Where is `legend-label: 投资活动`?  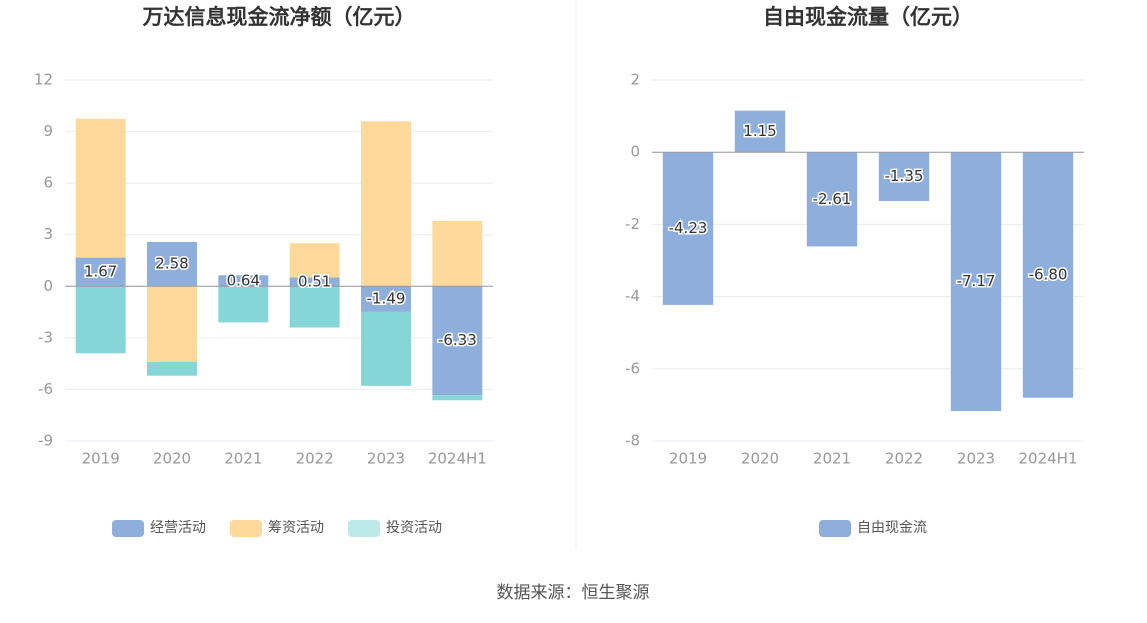
legend-label: 投资活动 is located at coordinates (414, 528).